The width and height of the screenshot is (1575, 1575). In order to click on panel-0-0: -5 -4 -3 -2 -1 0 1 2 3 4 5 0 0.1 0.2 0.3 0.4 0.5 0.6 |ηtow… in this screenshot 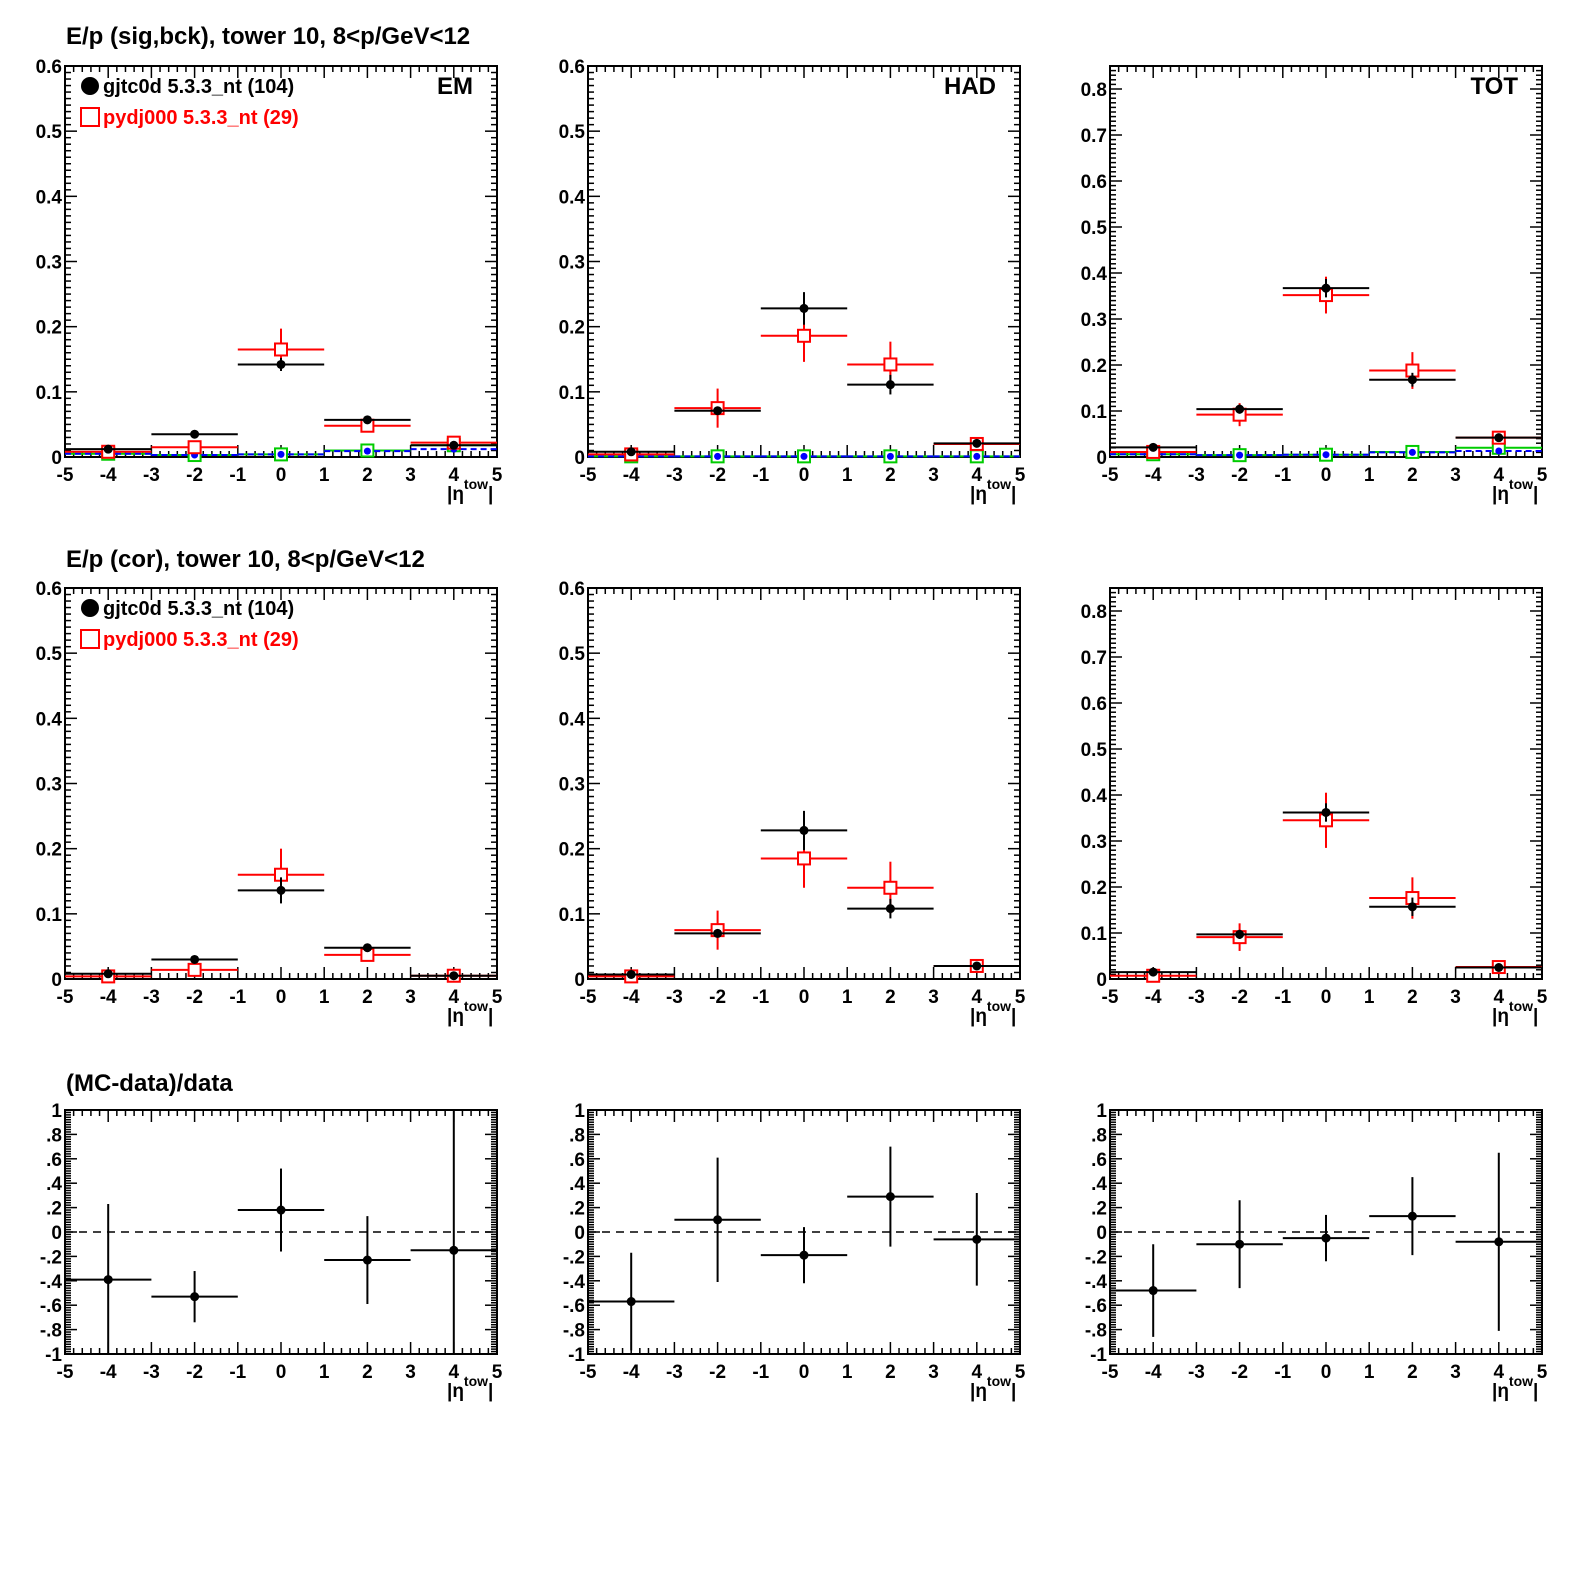, I will do `click(269, 281)`.